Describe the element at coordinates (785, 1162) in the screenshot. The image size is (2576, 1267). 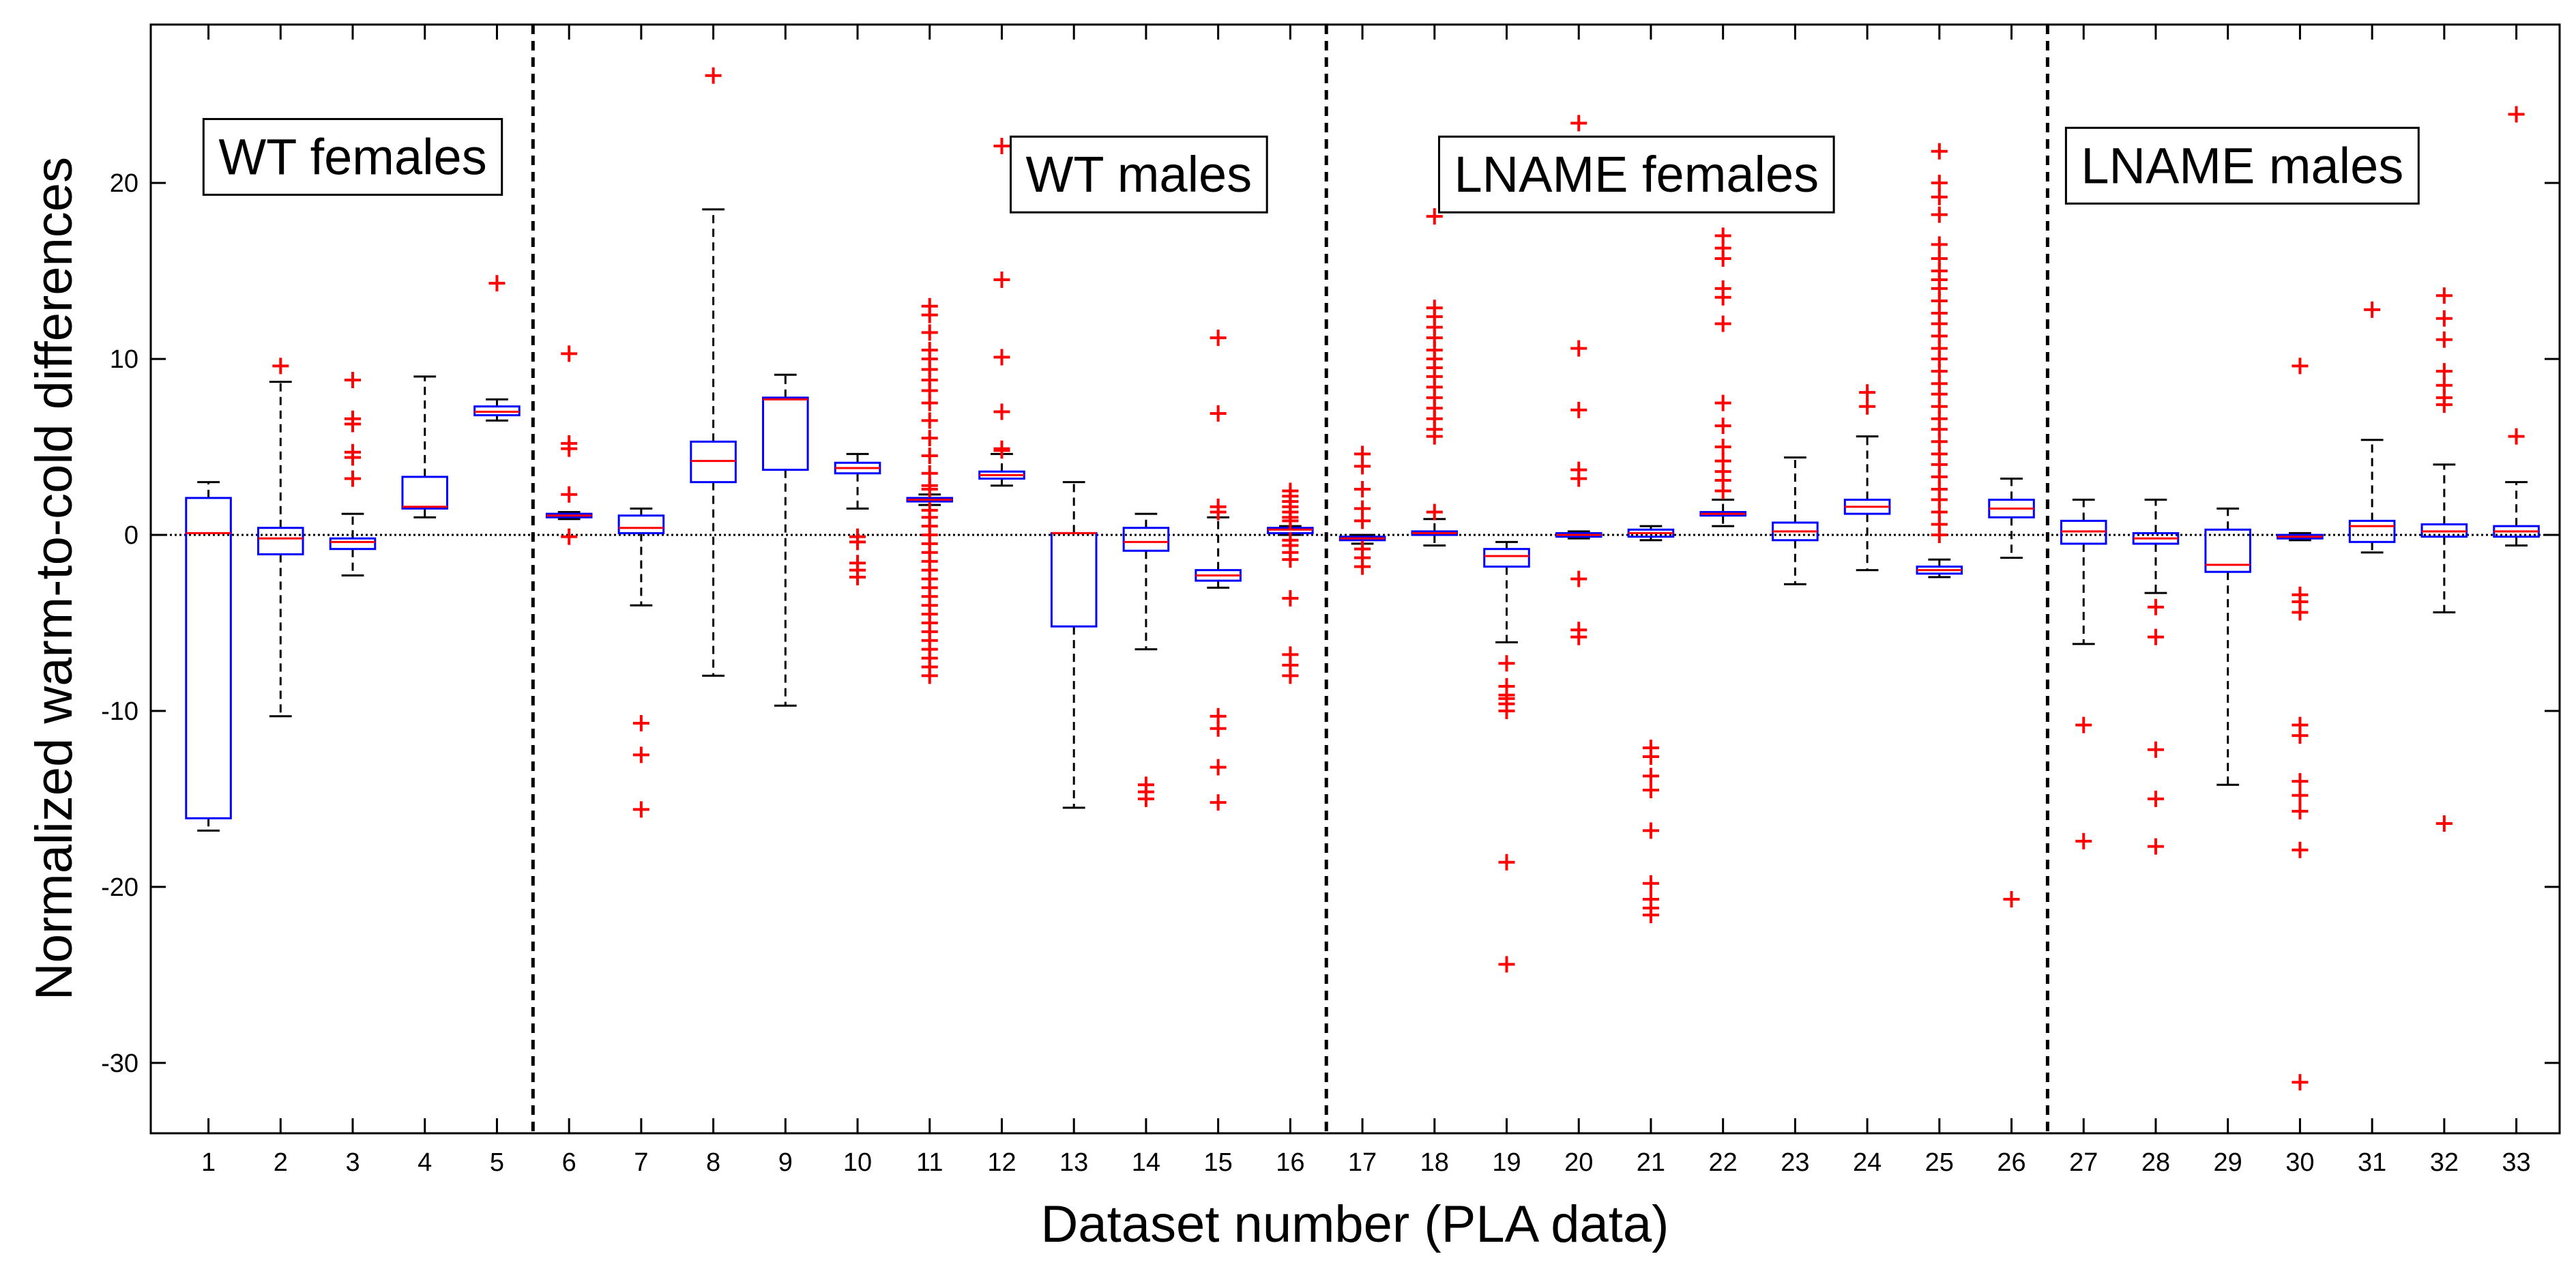
I see `x-tick-label: 9` at that location.